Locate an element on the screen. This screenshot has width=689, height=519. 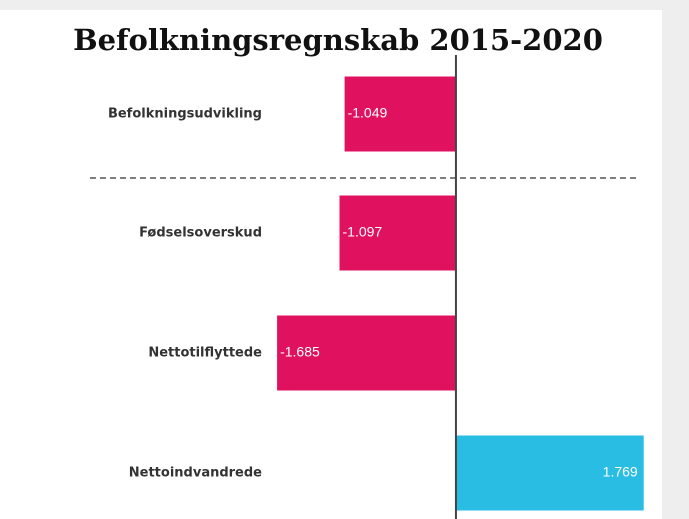
category-label: Nettotilflyttede is located at coordinates (205, 353).